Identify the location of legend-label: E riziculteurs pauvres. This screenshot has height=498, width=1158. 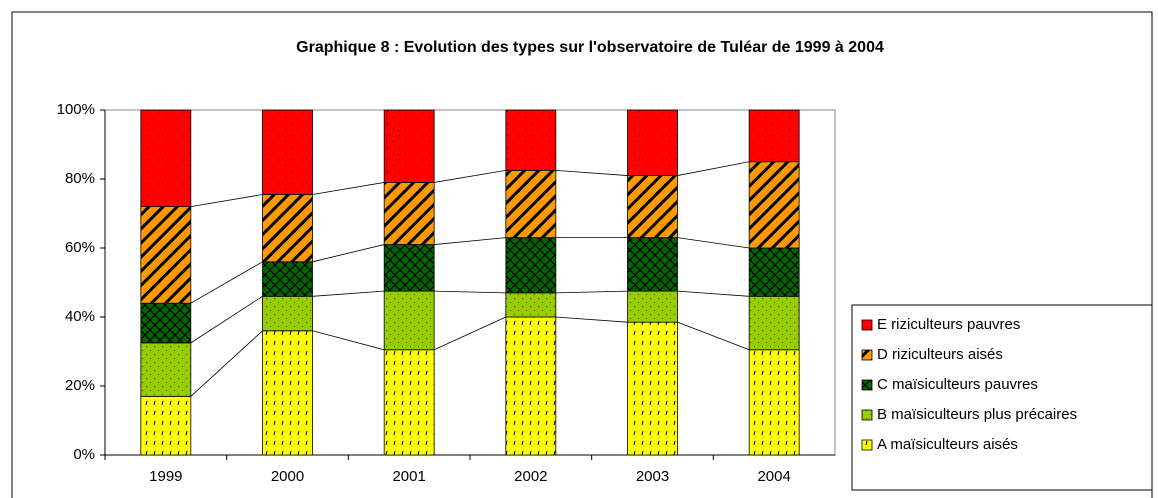
(948, 324).